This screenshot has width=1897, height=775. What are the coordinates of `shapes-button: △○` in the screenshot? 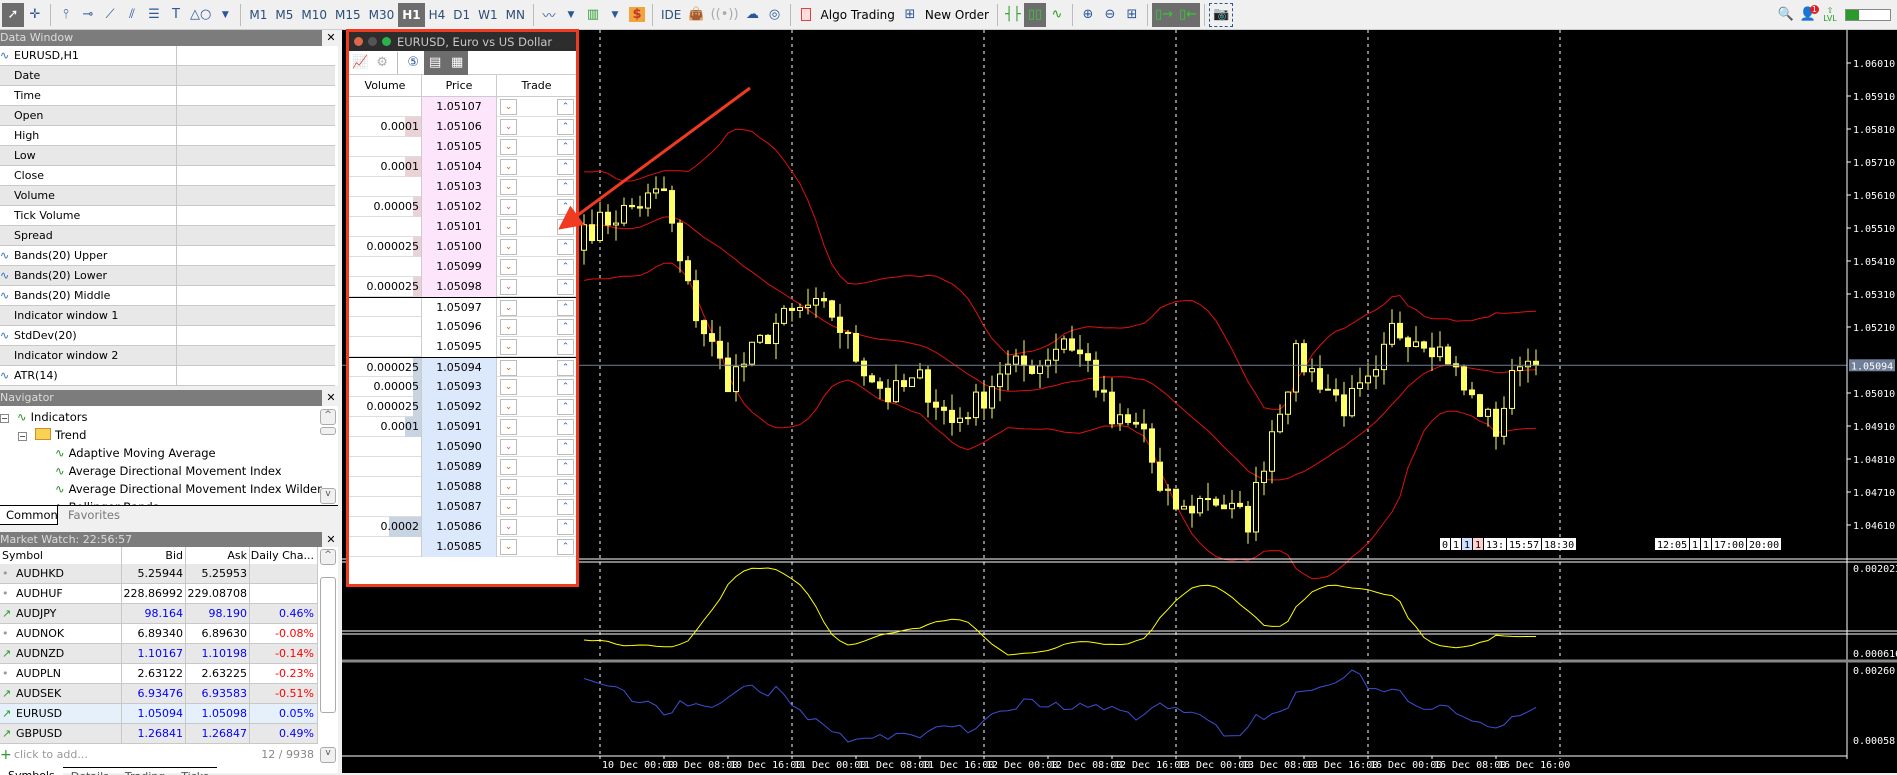 It's located at (201, 14).